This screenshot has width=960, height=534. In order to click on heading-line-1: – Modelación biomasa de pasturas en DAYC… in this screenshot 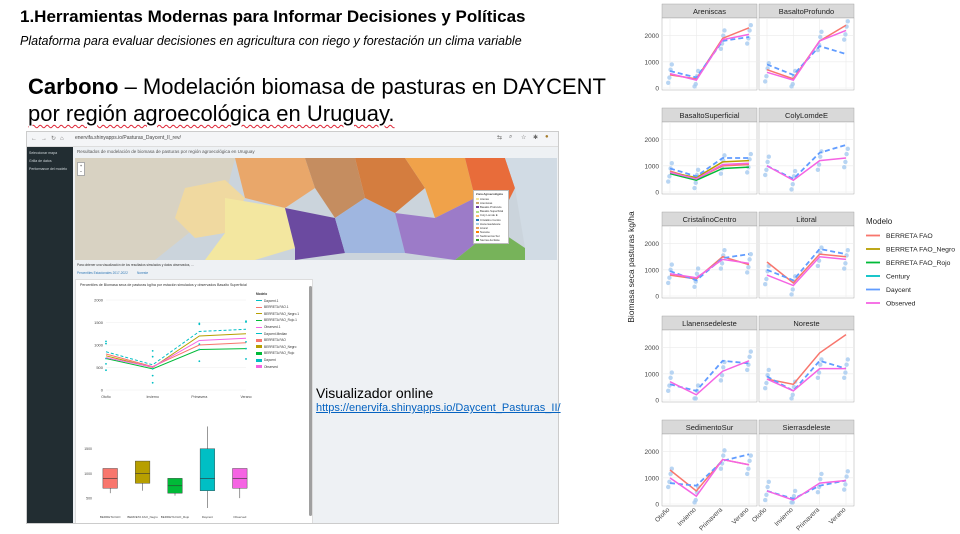, I will do `click(362, 86)`.